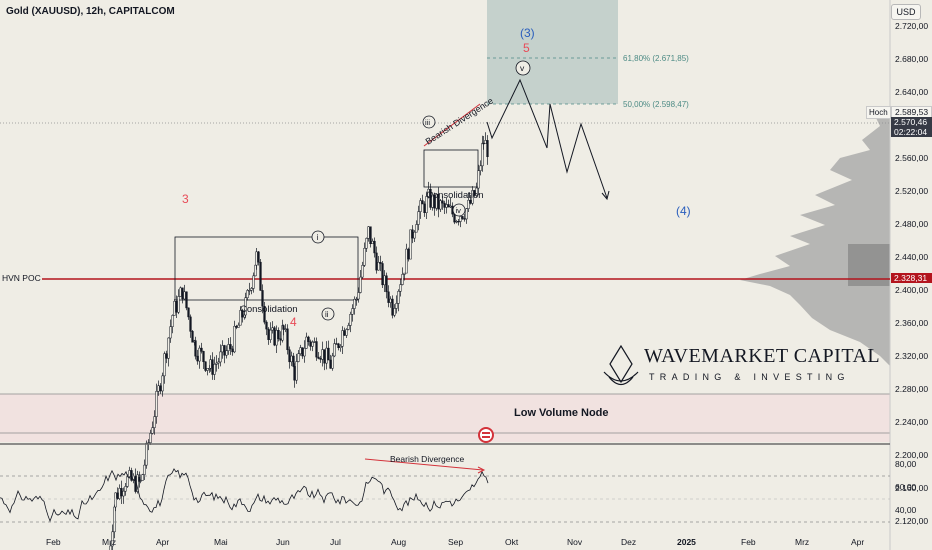  I want to click on price-tick-label: 2.480,00, so click(911, 224).